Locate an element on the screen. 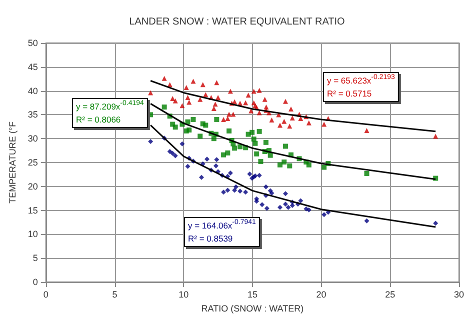  x-tick-label: 20 is located at coordinates (321, 295).